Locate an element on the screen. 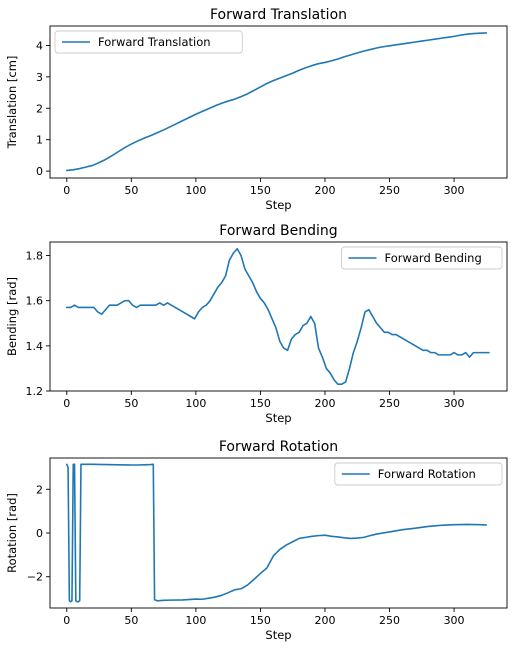 This screenshot has height=652, width=522. y-tick-label: 1.8 is located at coordinates (35, 256).